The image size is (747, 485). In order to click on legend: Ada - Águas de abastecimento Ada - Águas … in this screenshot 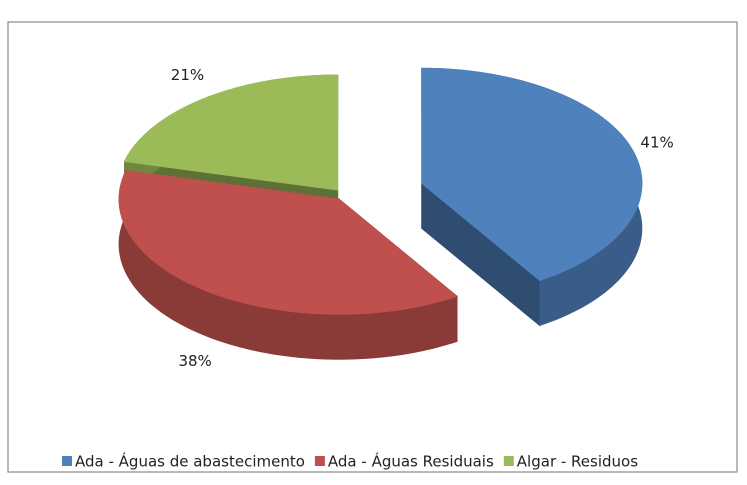, I will do `click(350, 461)`.